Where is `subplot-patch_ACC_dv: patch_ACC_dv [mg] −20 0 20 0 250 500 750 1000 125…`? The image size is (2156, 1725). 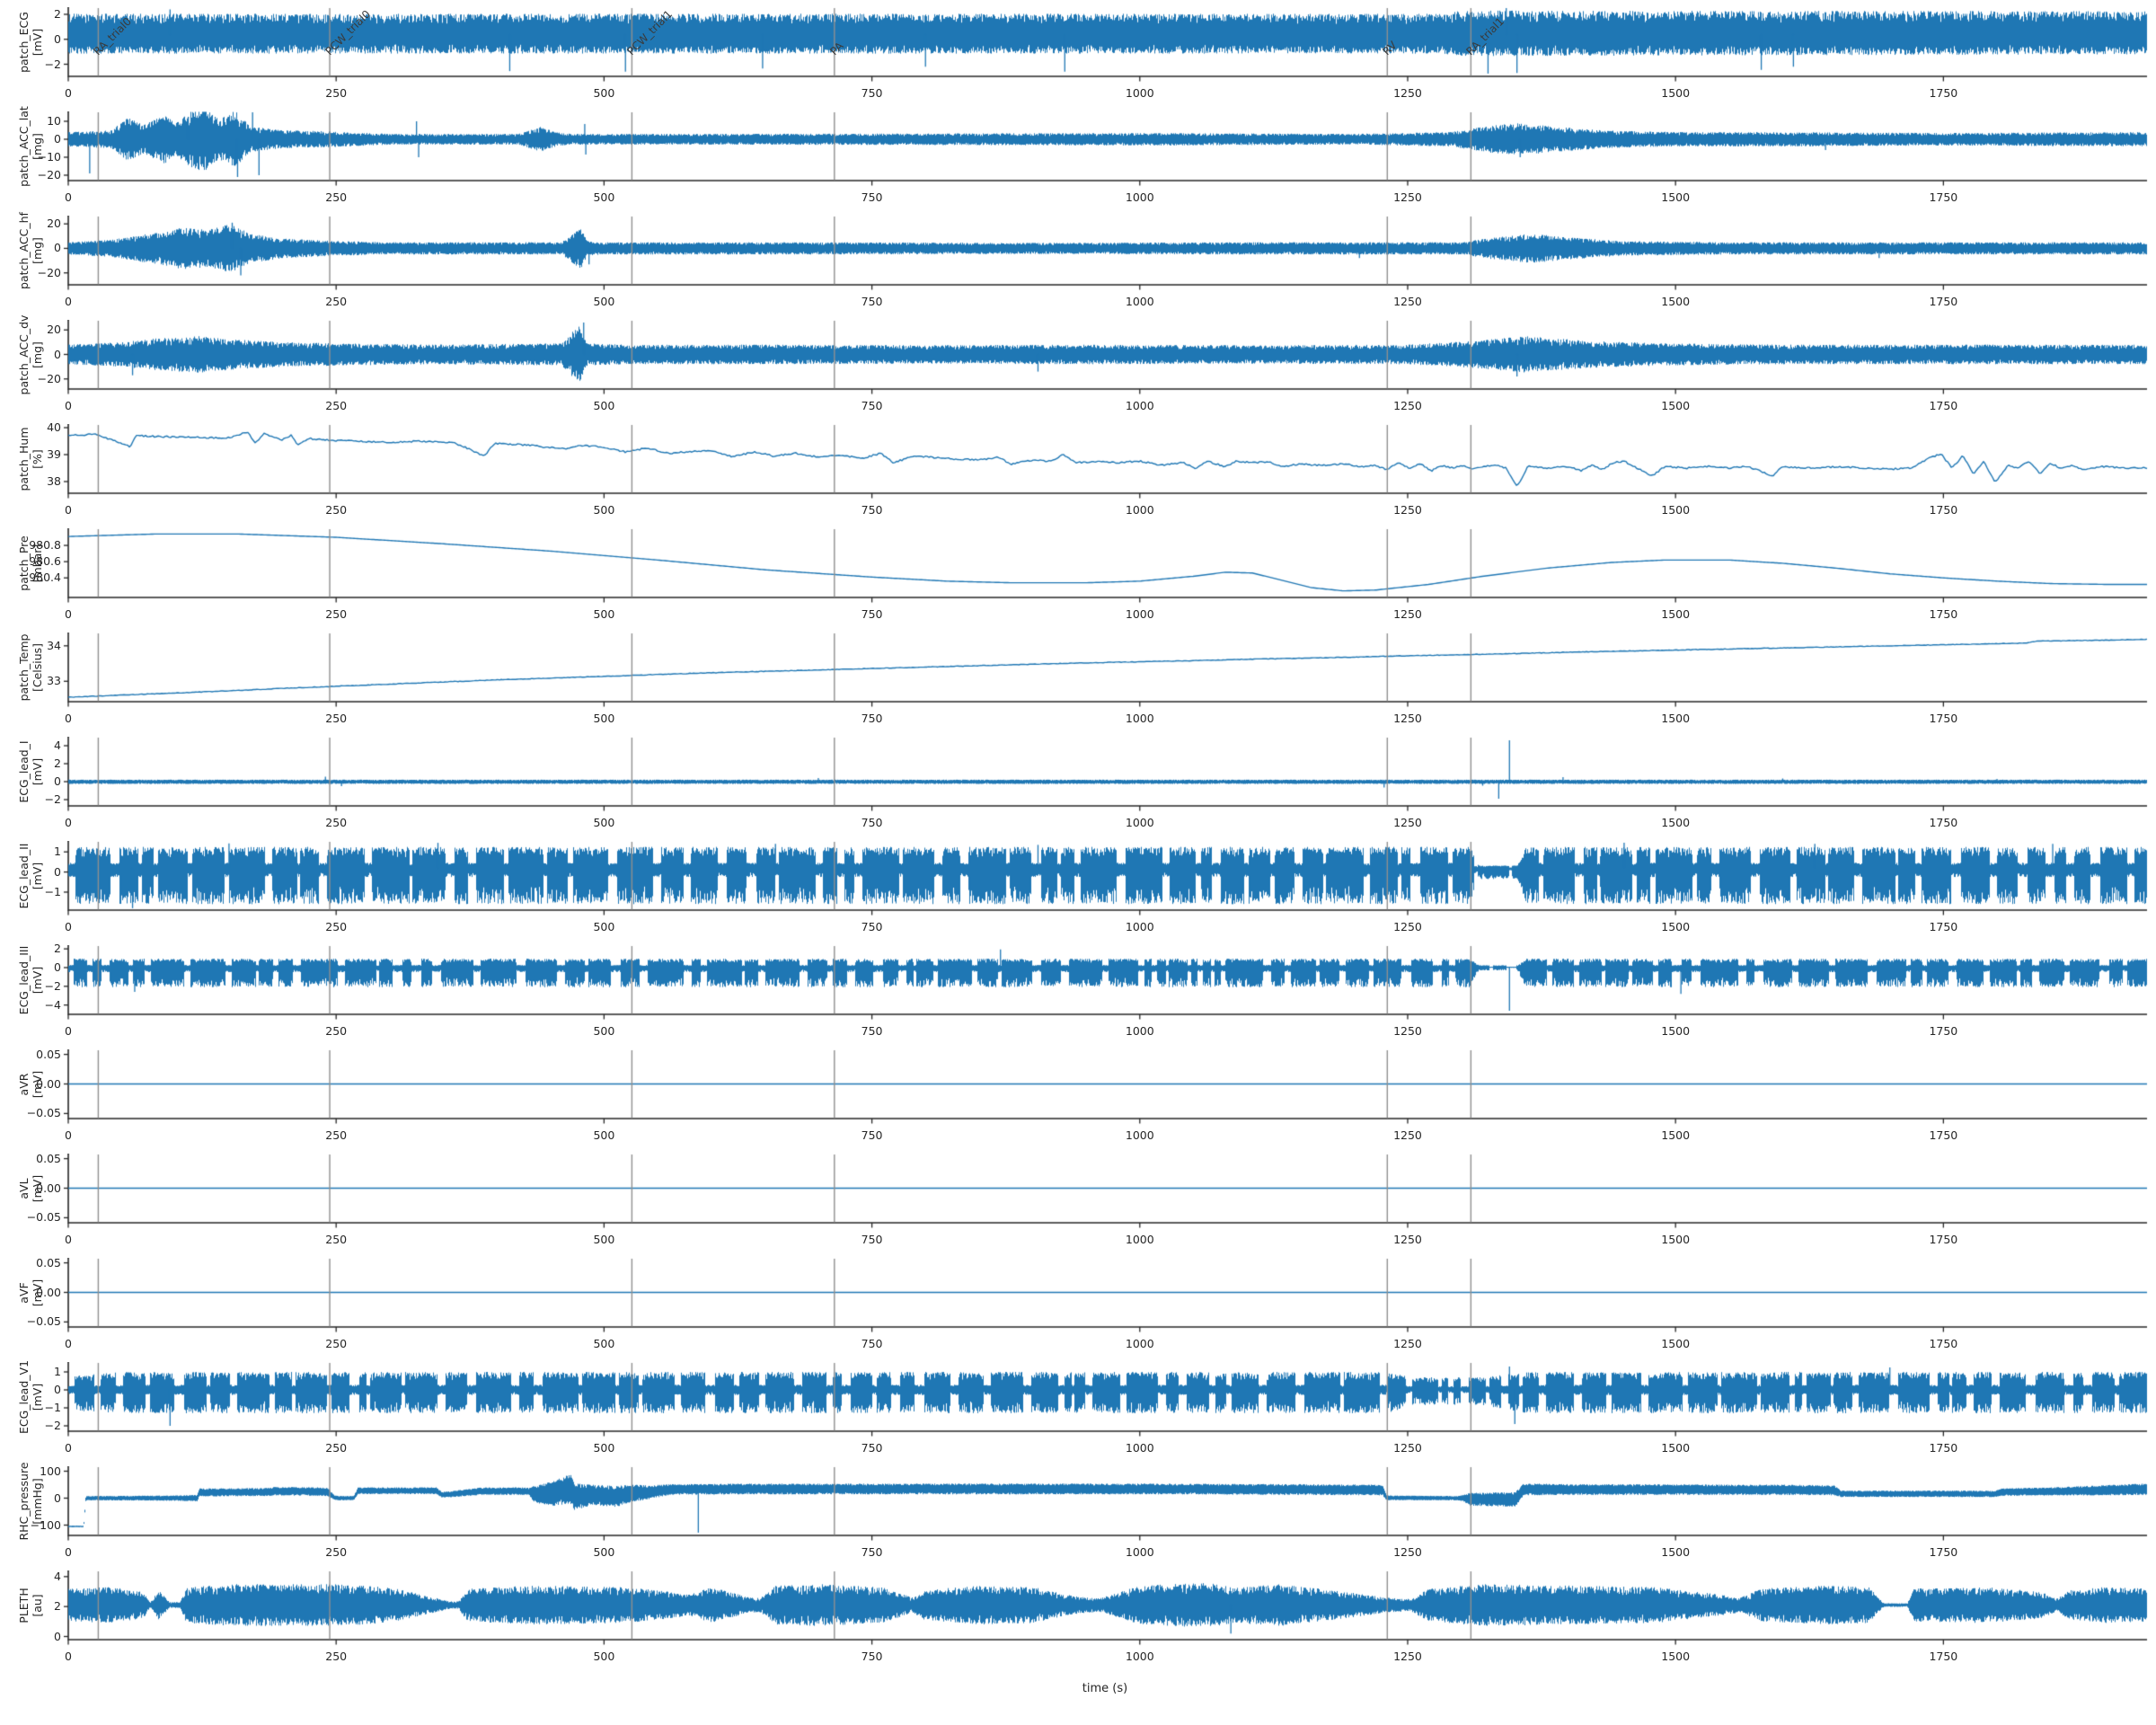 subplot-patch_ACC_dv: patch_ACC_dv [mg] −20 0 20 0 250 500 750 1000 125… is located at coordinates (1078, 369).